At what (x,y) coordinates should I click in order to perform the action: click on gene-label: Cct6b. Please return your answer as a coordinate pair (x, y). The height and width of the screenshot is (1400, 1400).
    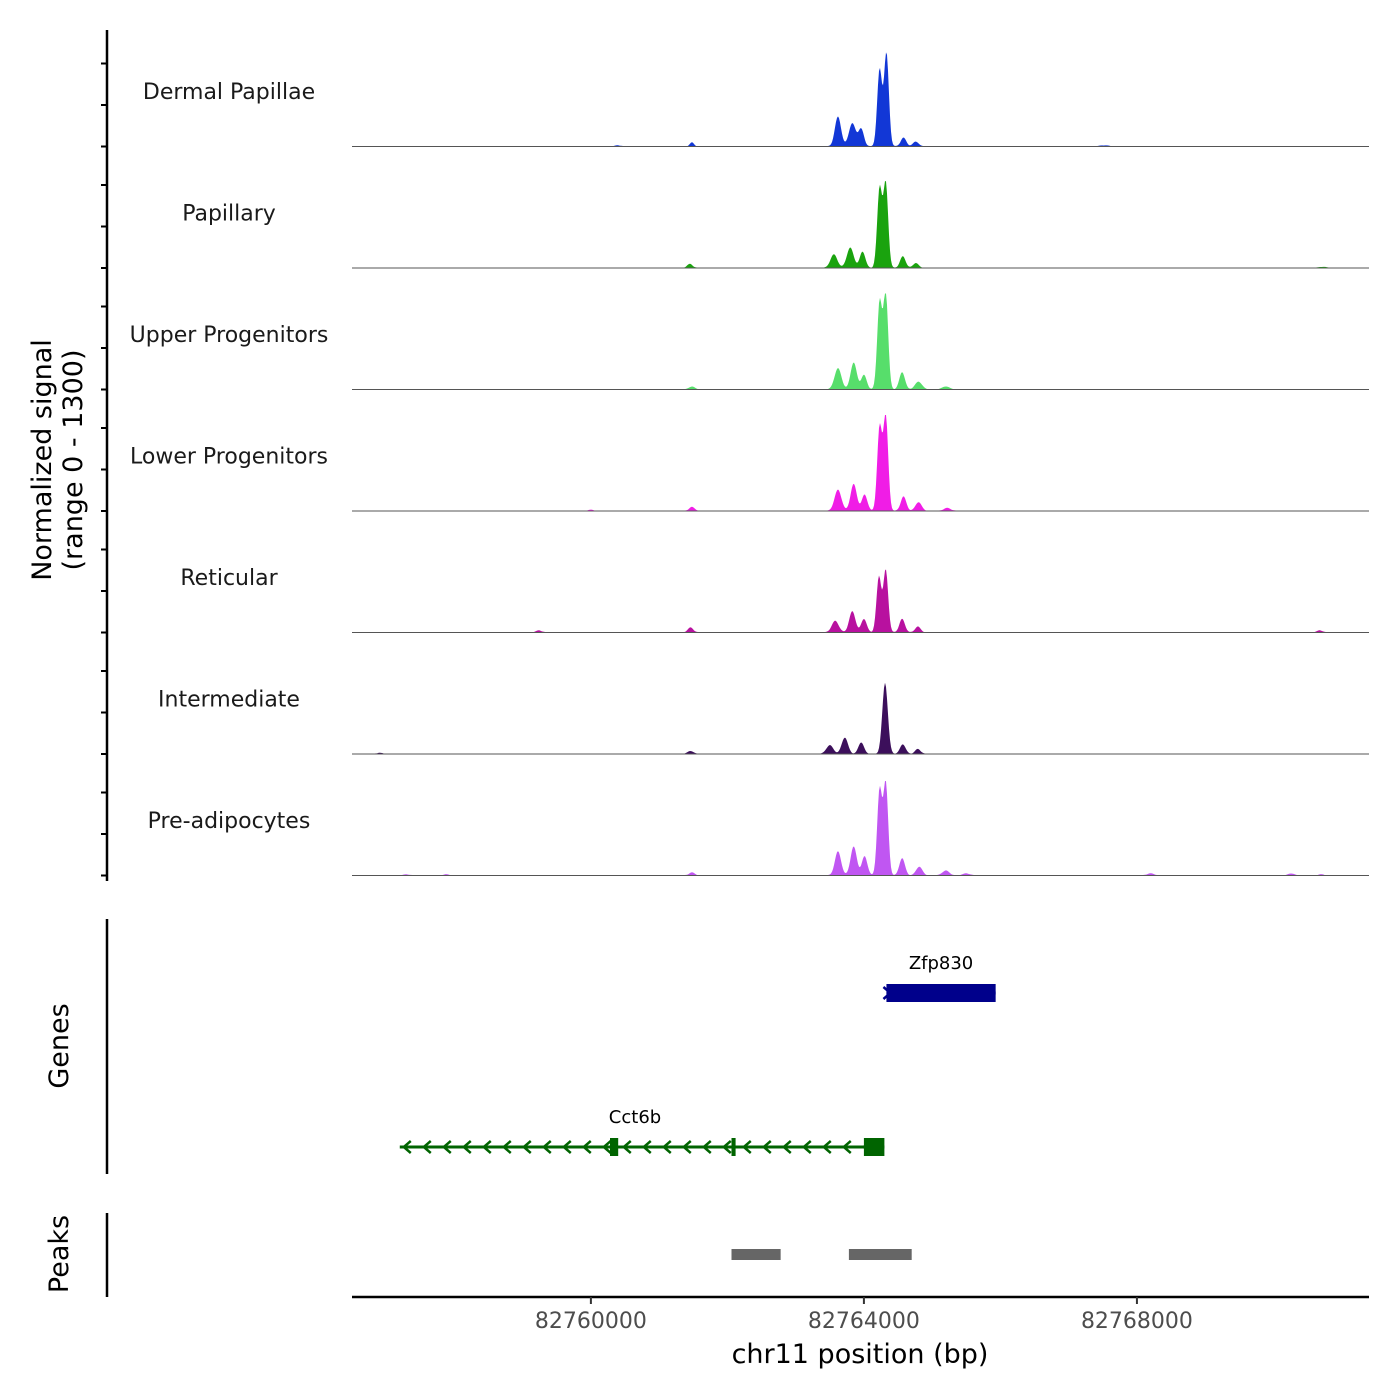
    Looking at the image, I should click on (635, 1117).